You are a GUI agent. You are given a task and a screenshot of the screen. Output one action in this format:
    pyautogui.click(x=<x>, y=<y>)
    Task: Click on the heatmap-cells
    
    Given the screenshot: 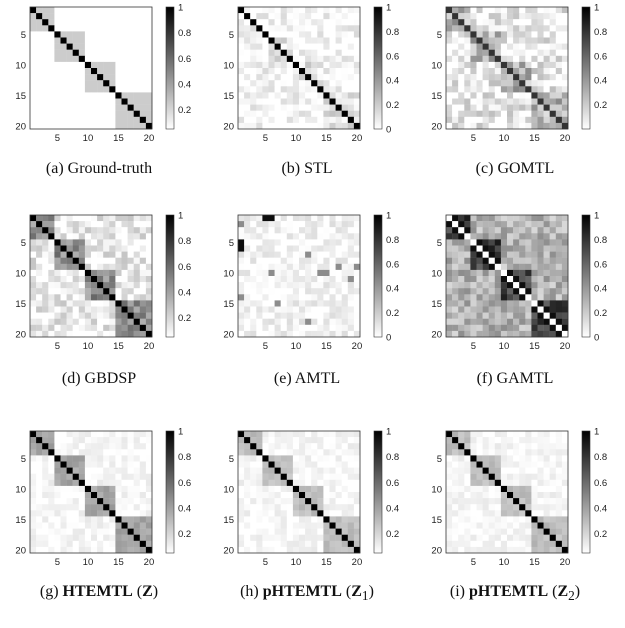 What is the action you would take?
    pyautogui.click(x=299, y=492)
    